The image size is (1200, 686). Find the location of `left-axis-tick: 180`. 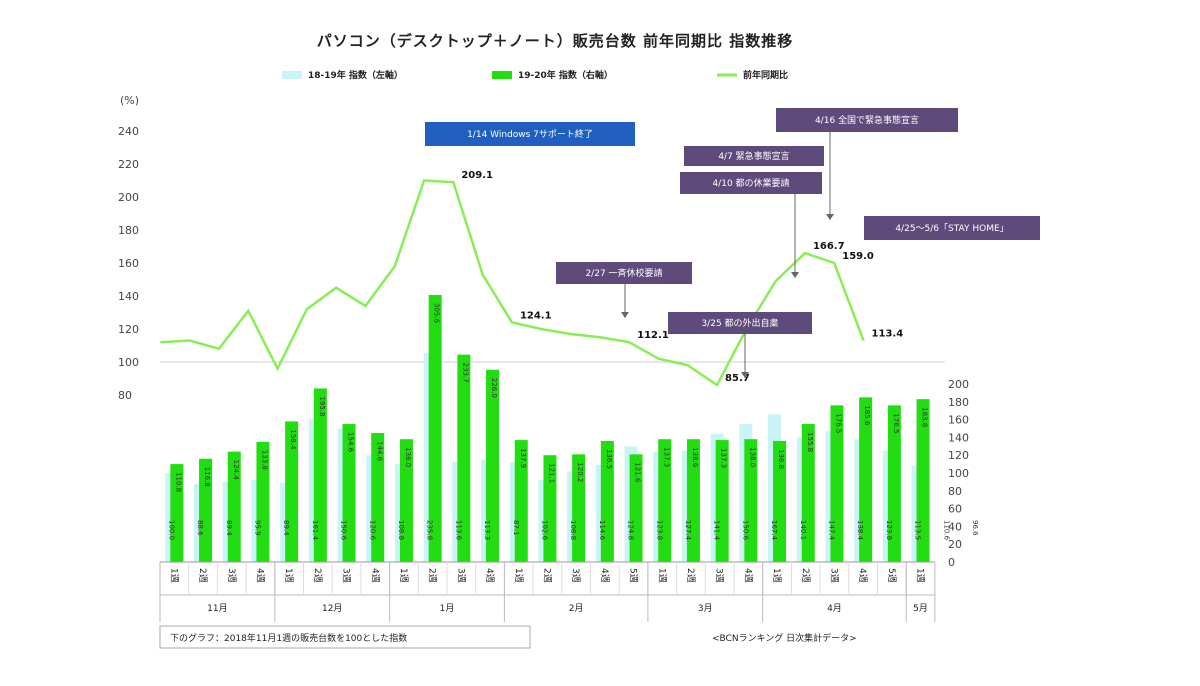

left-axis-tick: 180 is located at coordinates (128, 230).